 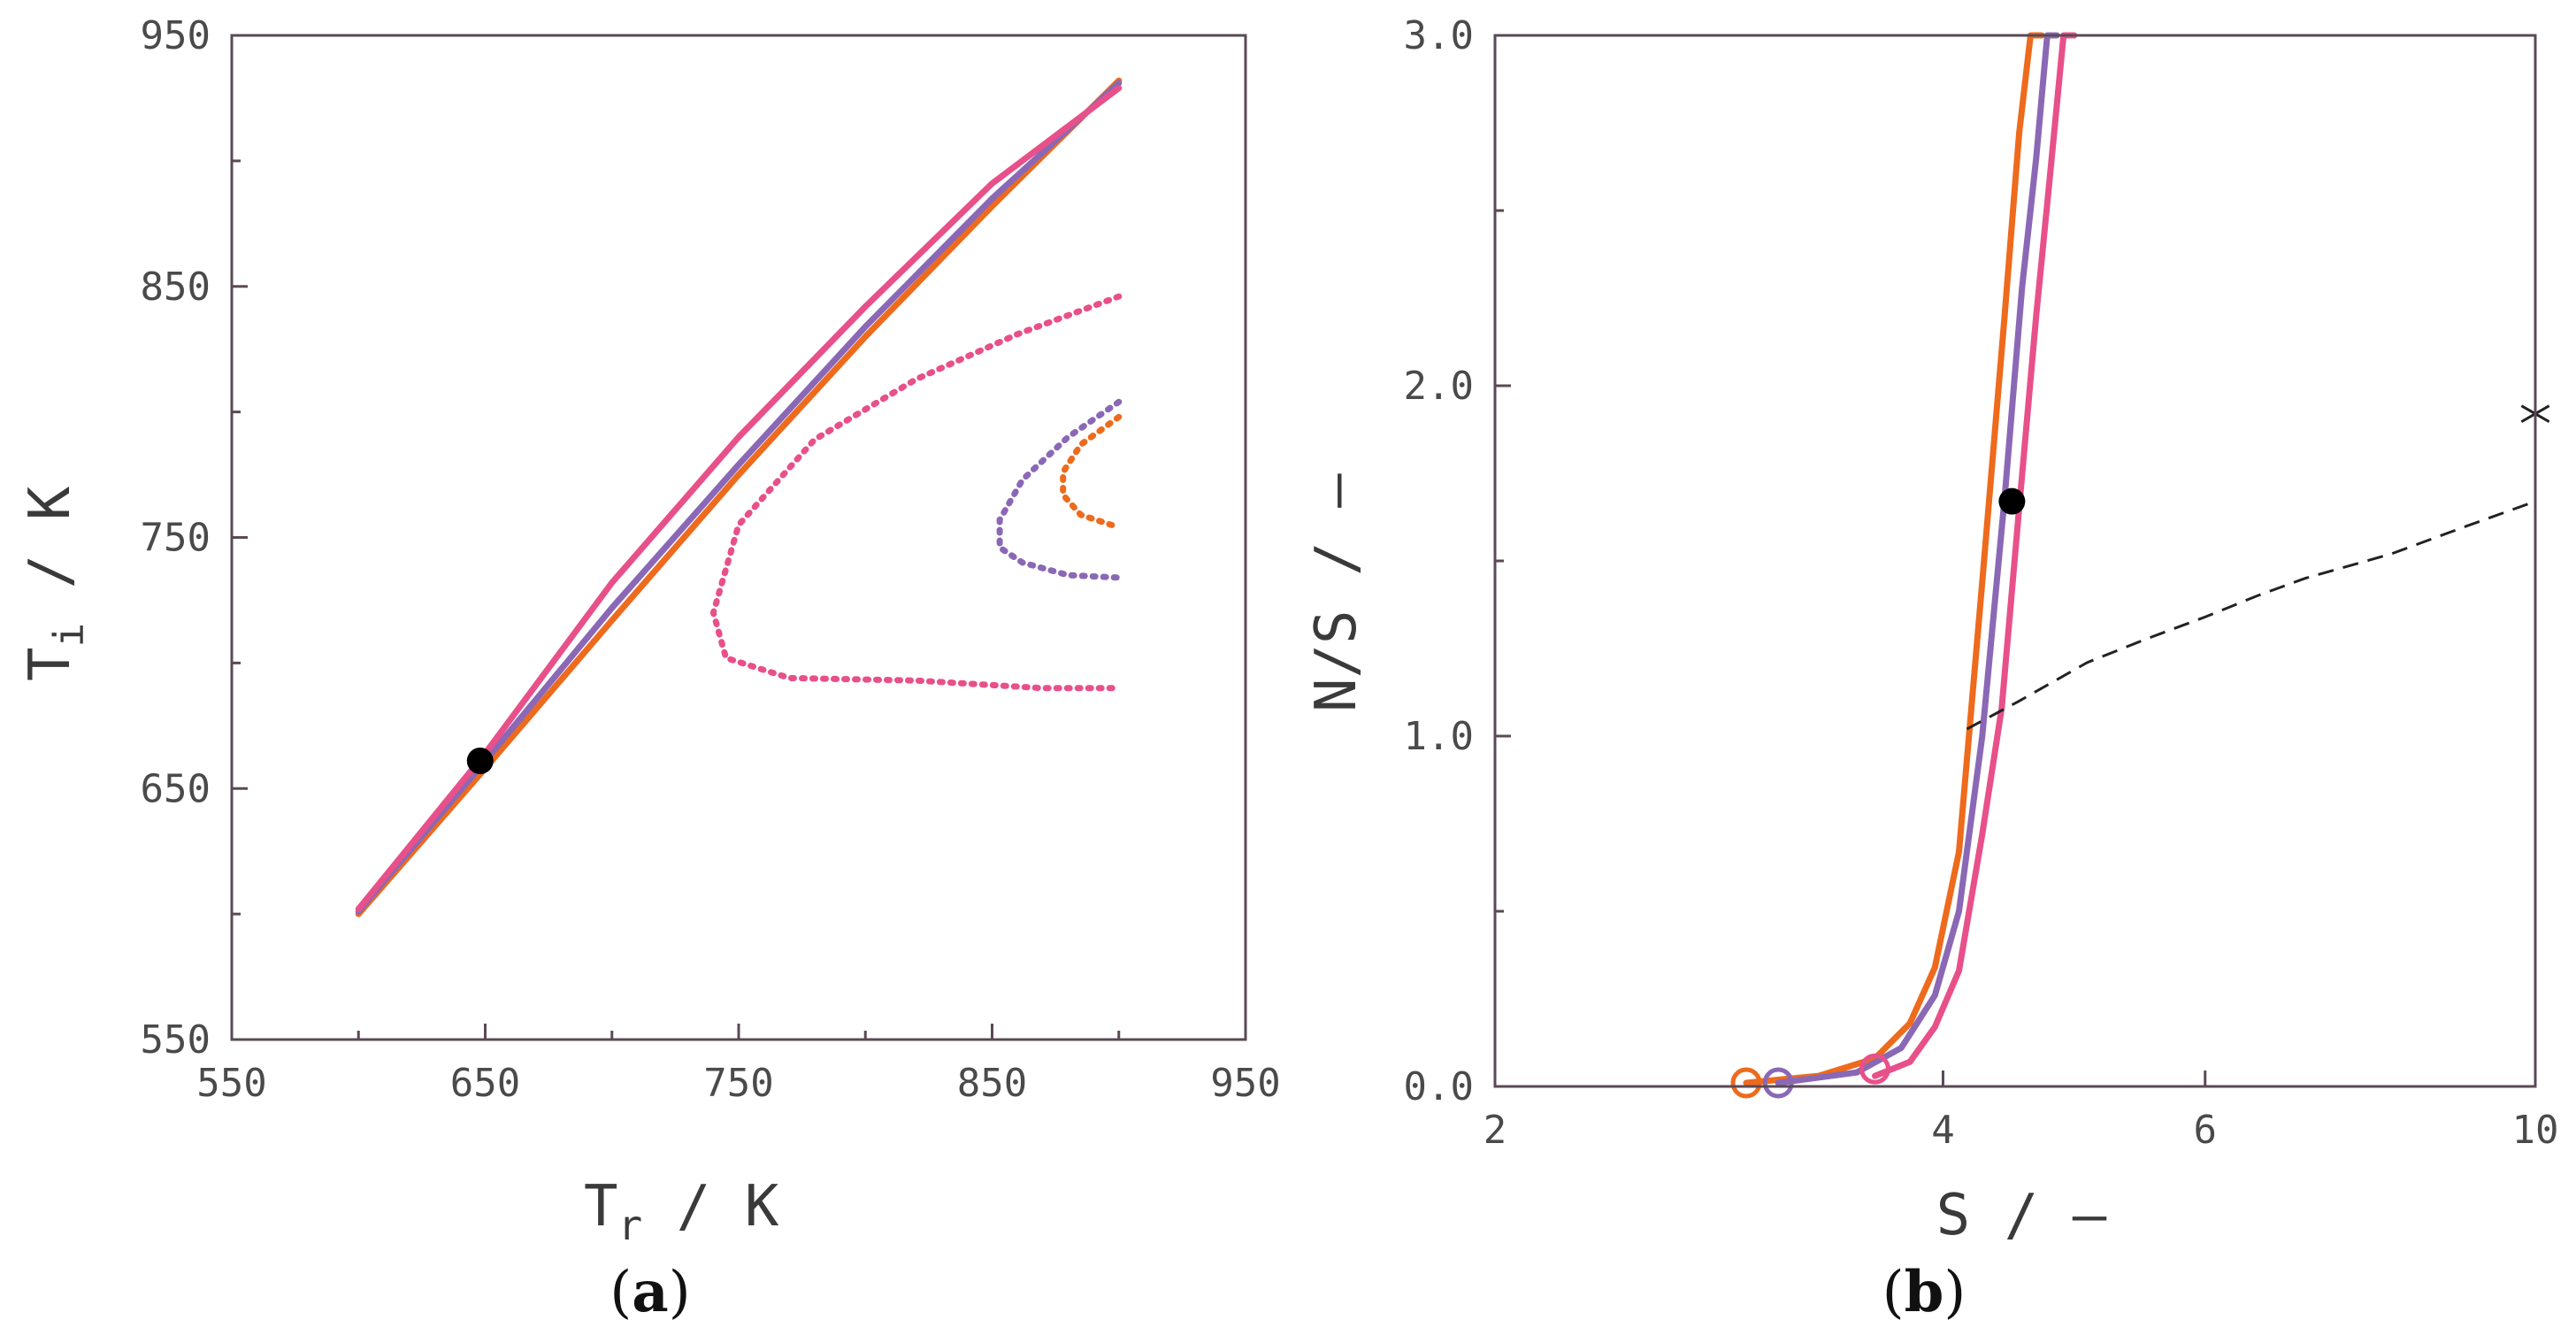 I want to click on panel-b-x-tick-label-2: 6, so click(x=2205, y=1130).